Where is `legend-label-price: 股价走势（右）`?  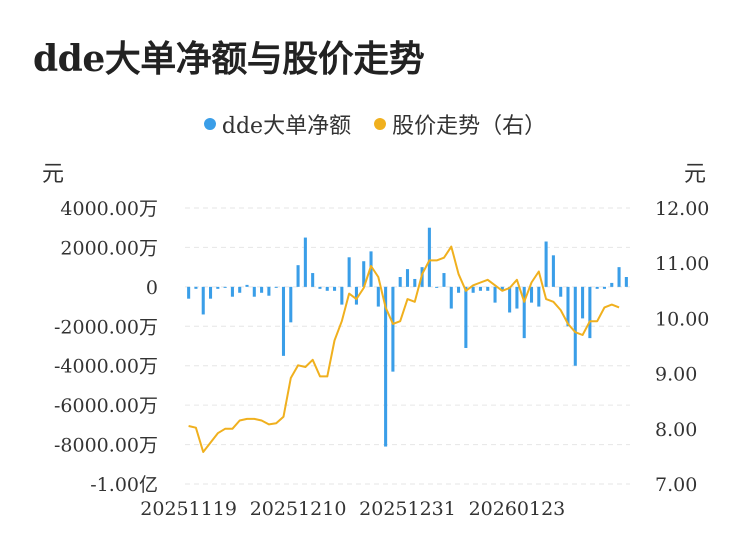
legend-label-price: 股价走势（右） is located at coordinates (469, 126).